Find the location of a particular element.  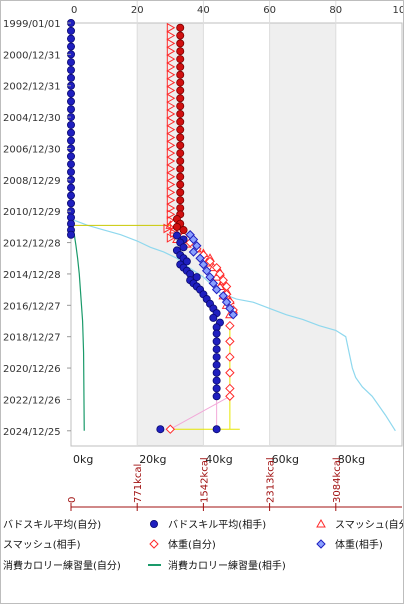

y-axis-tick-label: 2022/12/26 is located at coordinates (32, 400).